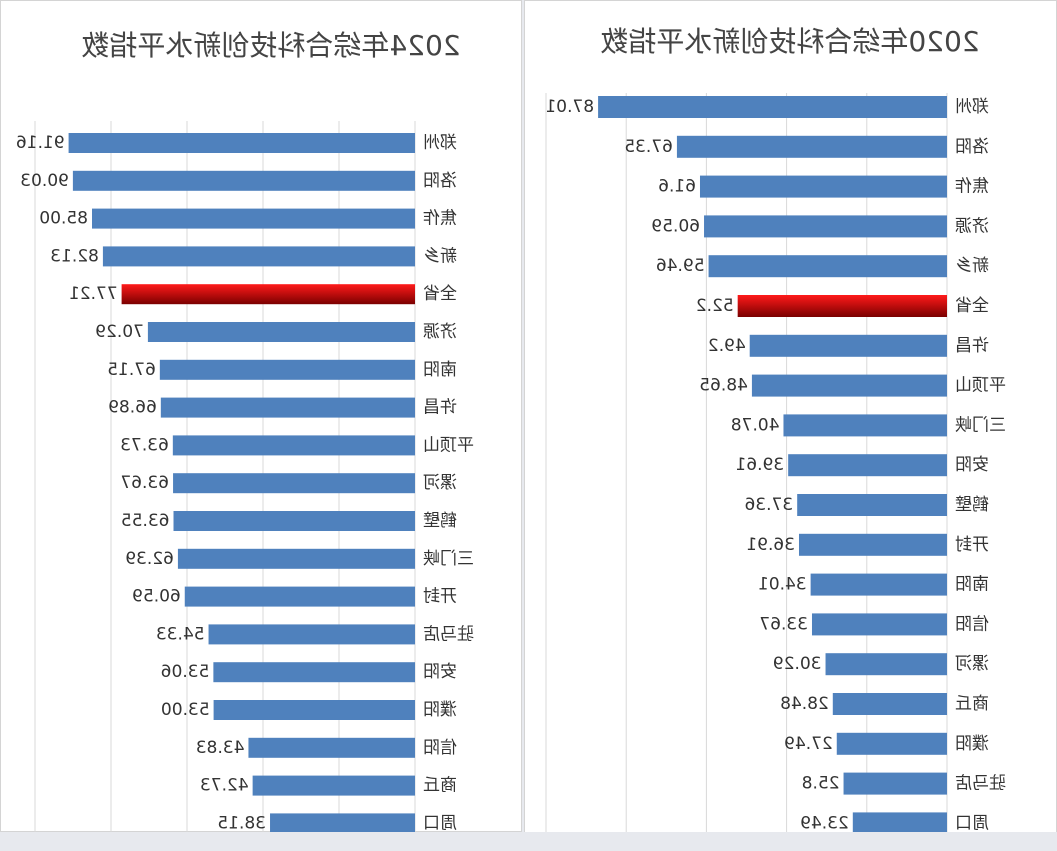  I want to click on category-label: 驻马店, so click(980, 784).